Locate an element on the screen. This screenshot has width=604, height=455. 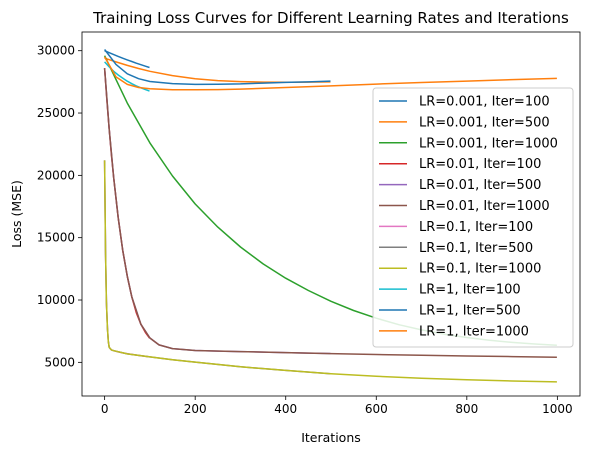
legend-label: LR=1, Iter=100 is located at coordinates (470, 290).